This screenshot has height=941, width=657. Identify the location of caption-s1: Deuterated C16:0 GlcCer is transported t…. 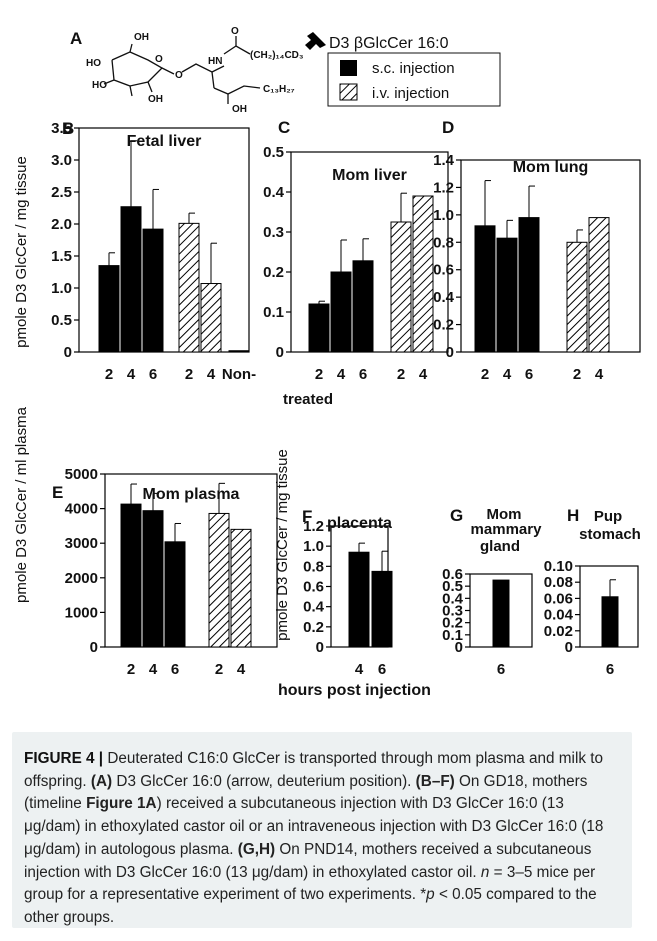
(314, 770).